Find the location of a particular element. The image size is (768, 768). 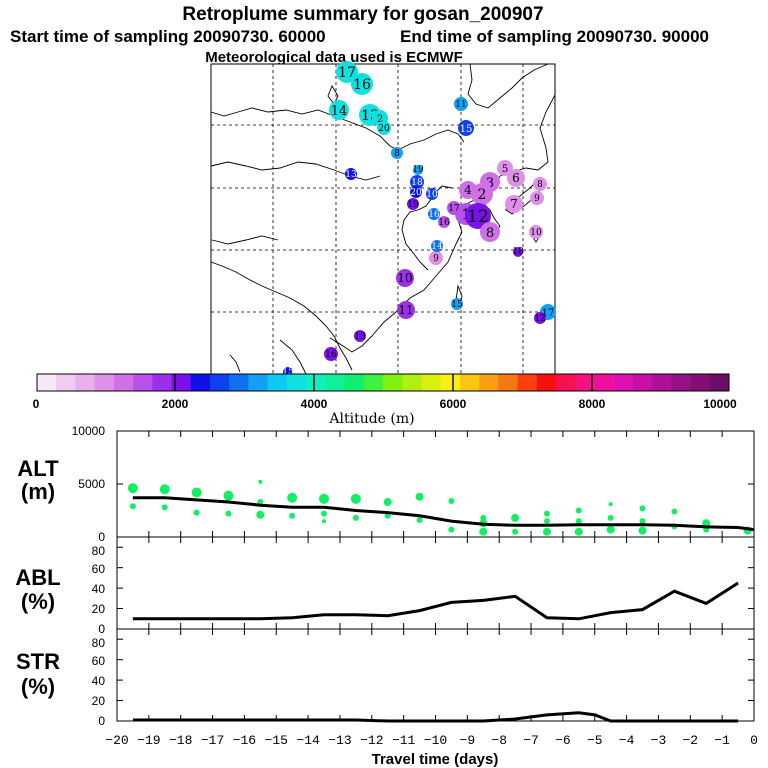

x-tick-label: −6 is located at coordinates (563, 740).